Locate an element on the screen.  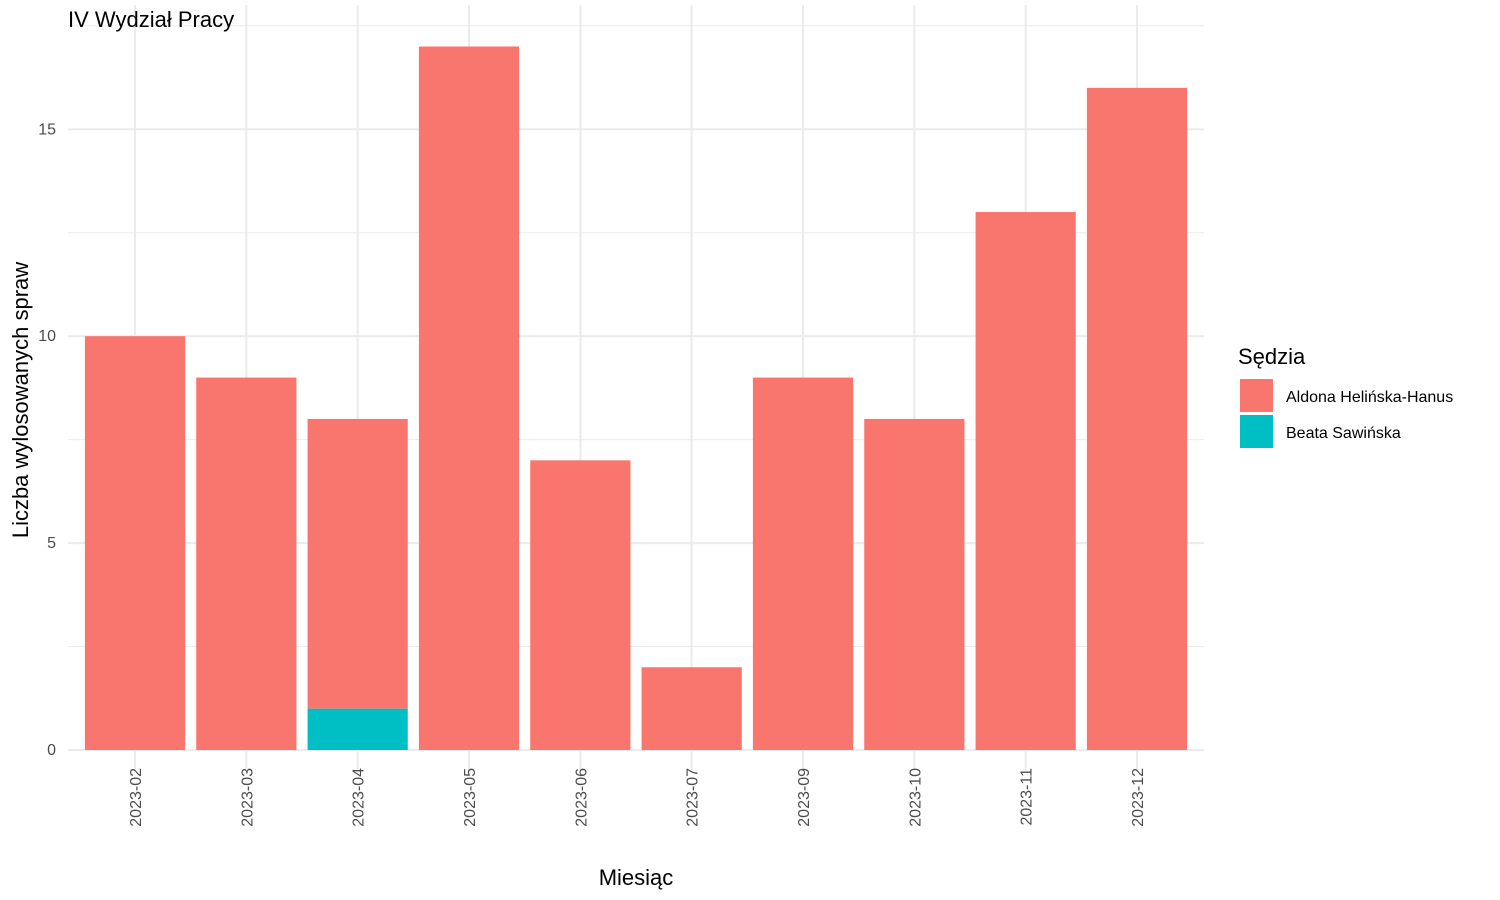
y-tick-label: 10 is located at coordinates (47, 336).